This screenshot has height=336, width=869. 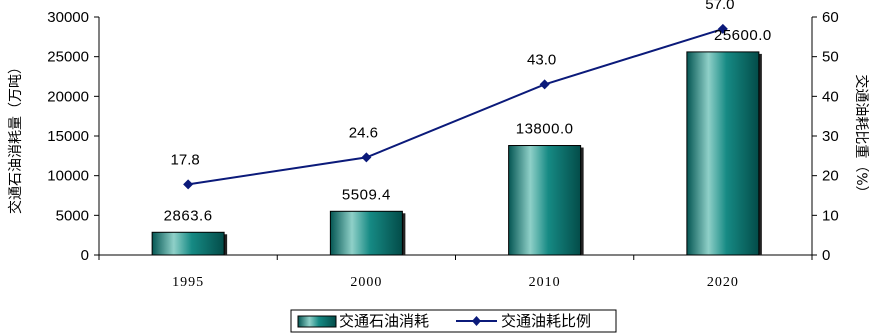 What do you see at coordinates (830, 57) in the screenshot?
I see `y2-tick-label: 50` at bounding box center [830, 57].